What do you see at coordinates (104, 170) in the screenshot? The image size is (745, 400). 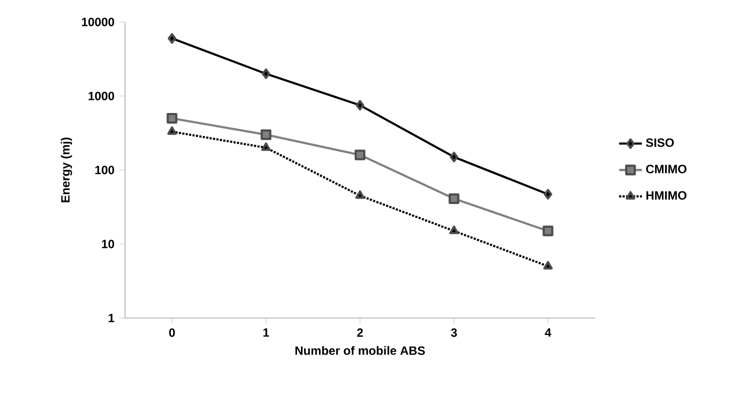 I see `y-tick-label: 100` at bounding box center [104, 170].